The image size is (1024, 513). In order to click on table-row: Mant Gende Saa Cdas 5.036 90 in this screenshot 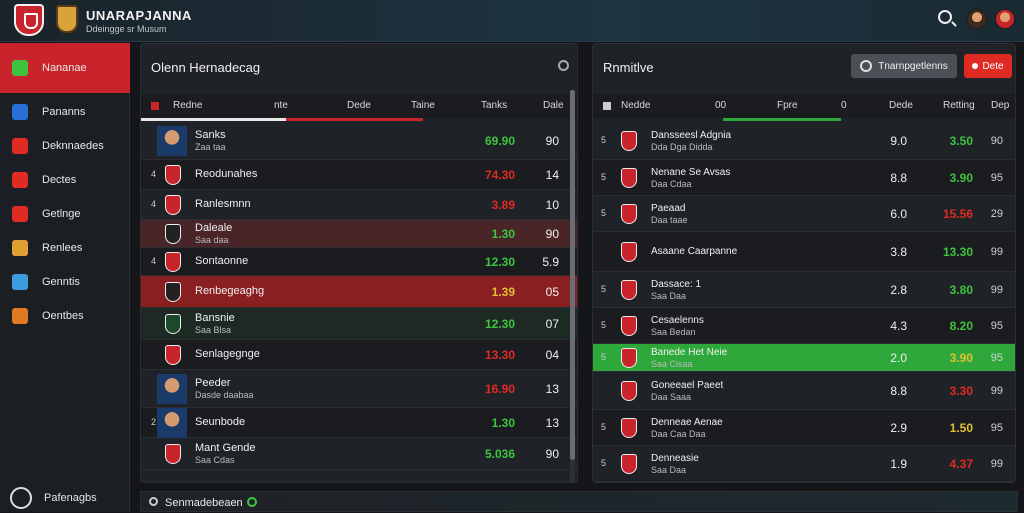, I will do `click(359, 454)`.